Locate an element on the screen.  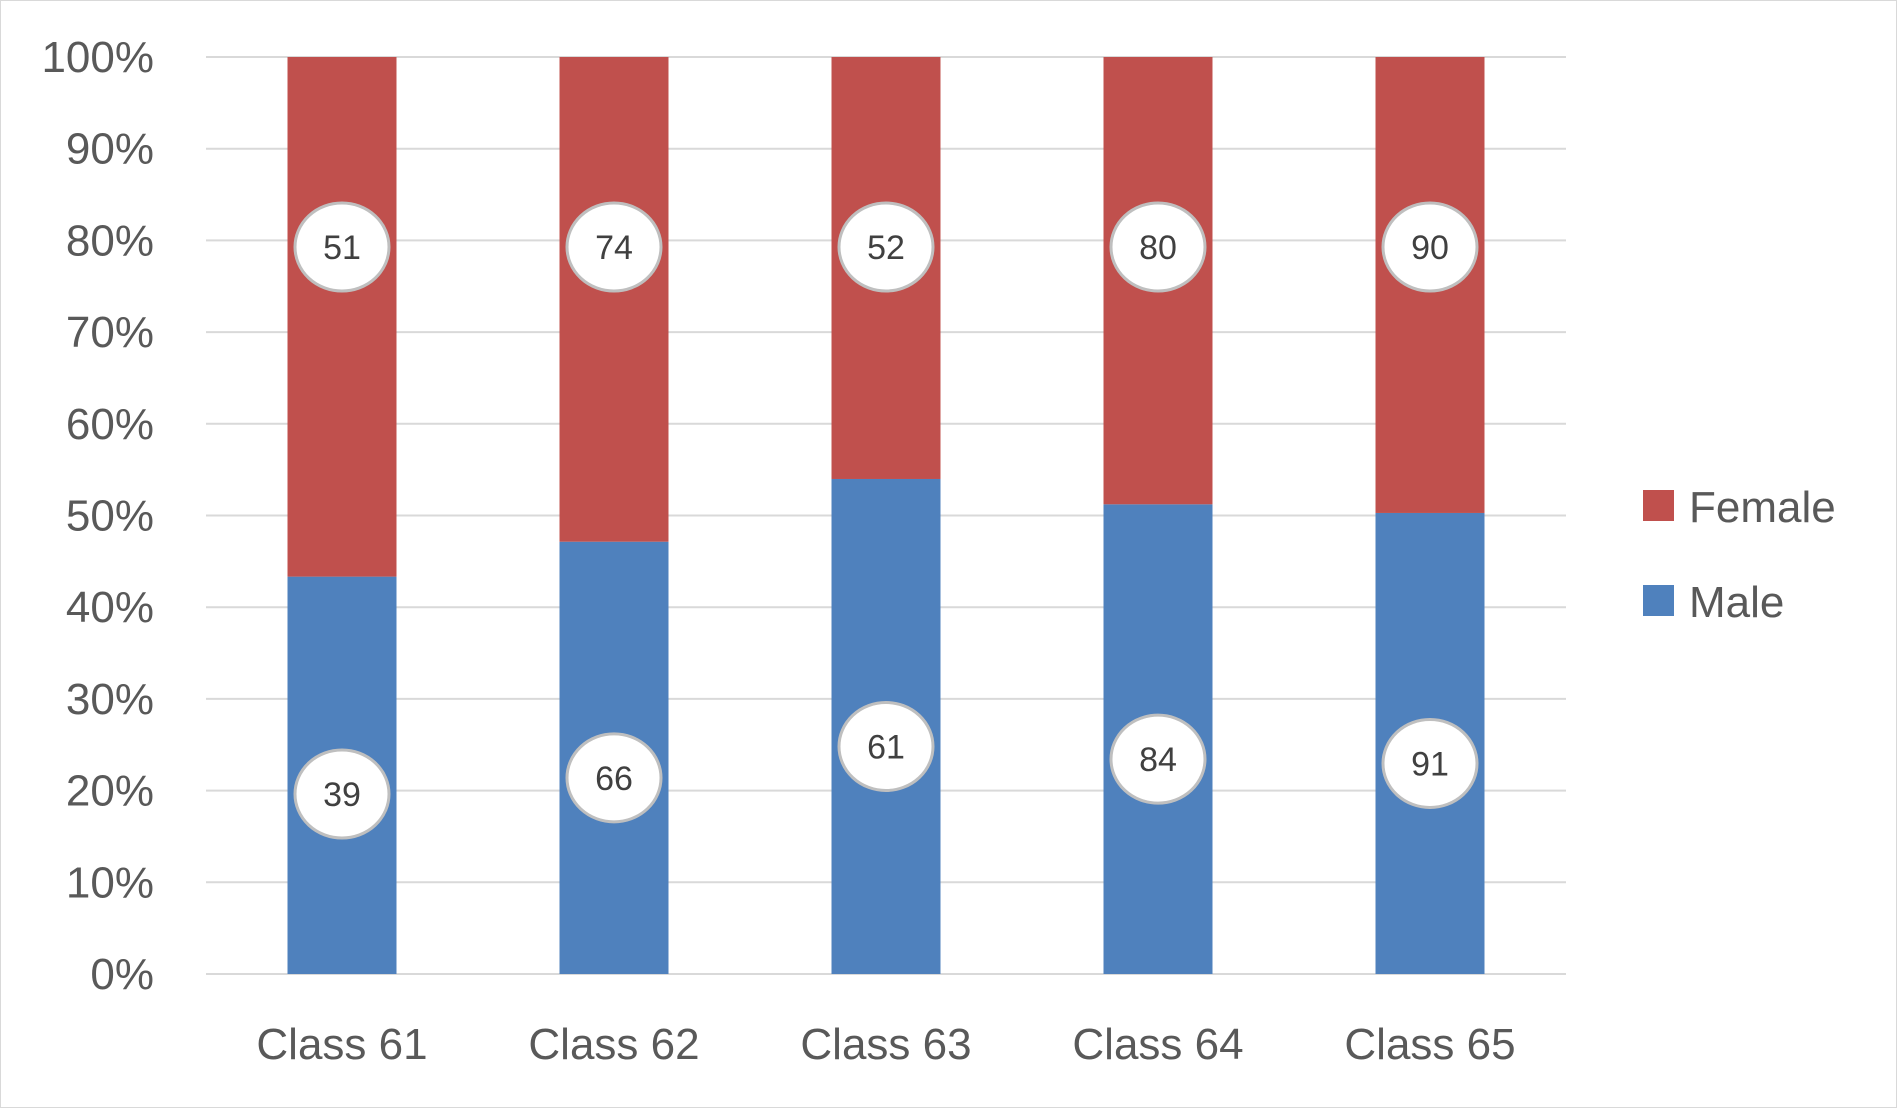
y-tick-label: 80% is located at coordinates (110, 240).